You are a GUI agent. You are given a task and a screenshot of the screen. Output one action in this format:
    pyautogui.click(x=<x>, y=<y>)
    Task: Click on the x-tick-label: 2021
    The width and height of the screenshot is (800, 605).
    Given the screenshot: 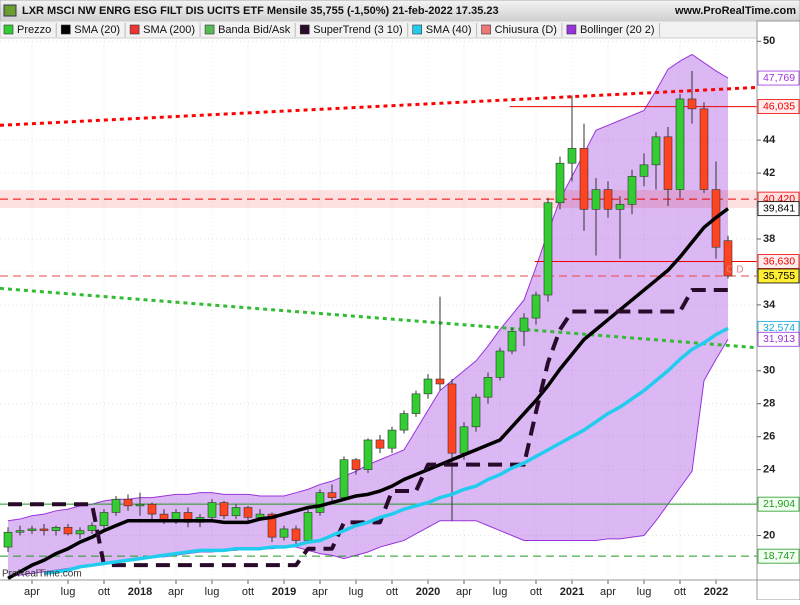 What is the action you would take?
    pyautogui.click(x=572, y=592)
    